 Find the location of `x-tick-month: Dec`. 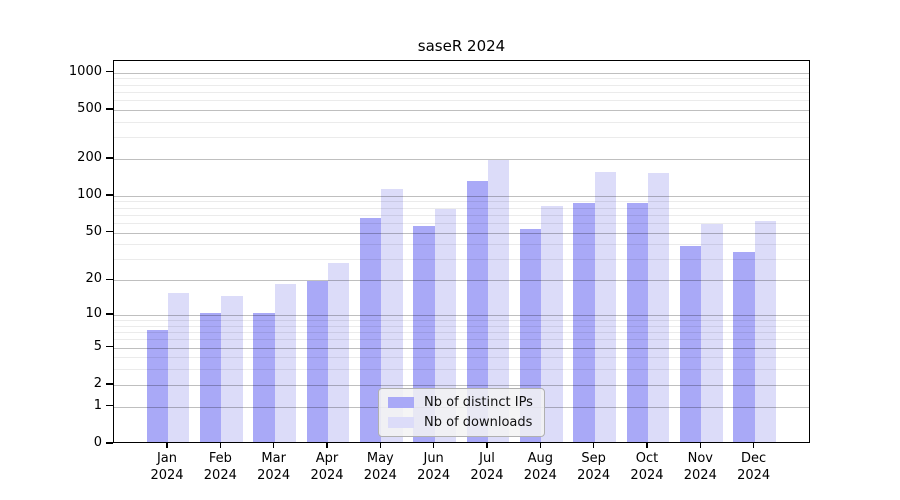

x-tick-month: Dec is located at coordinates (754, 458).